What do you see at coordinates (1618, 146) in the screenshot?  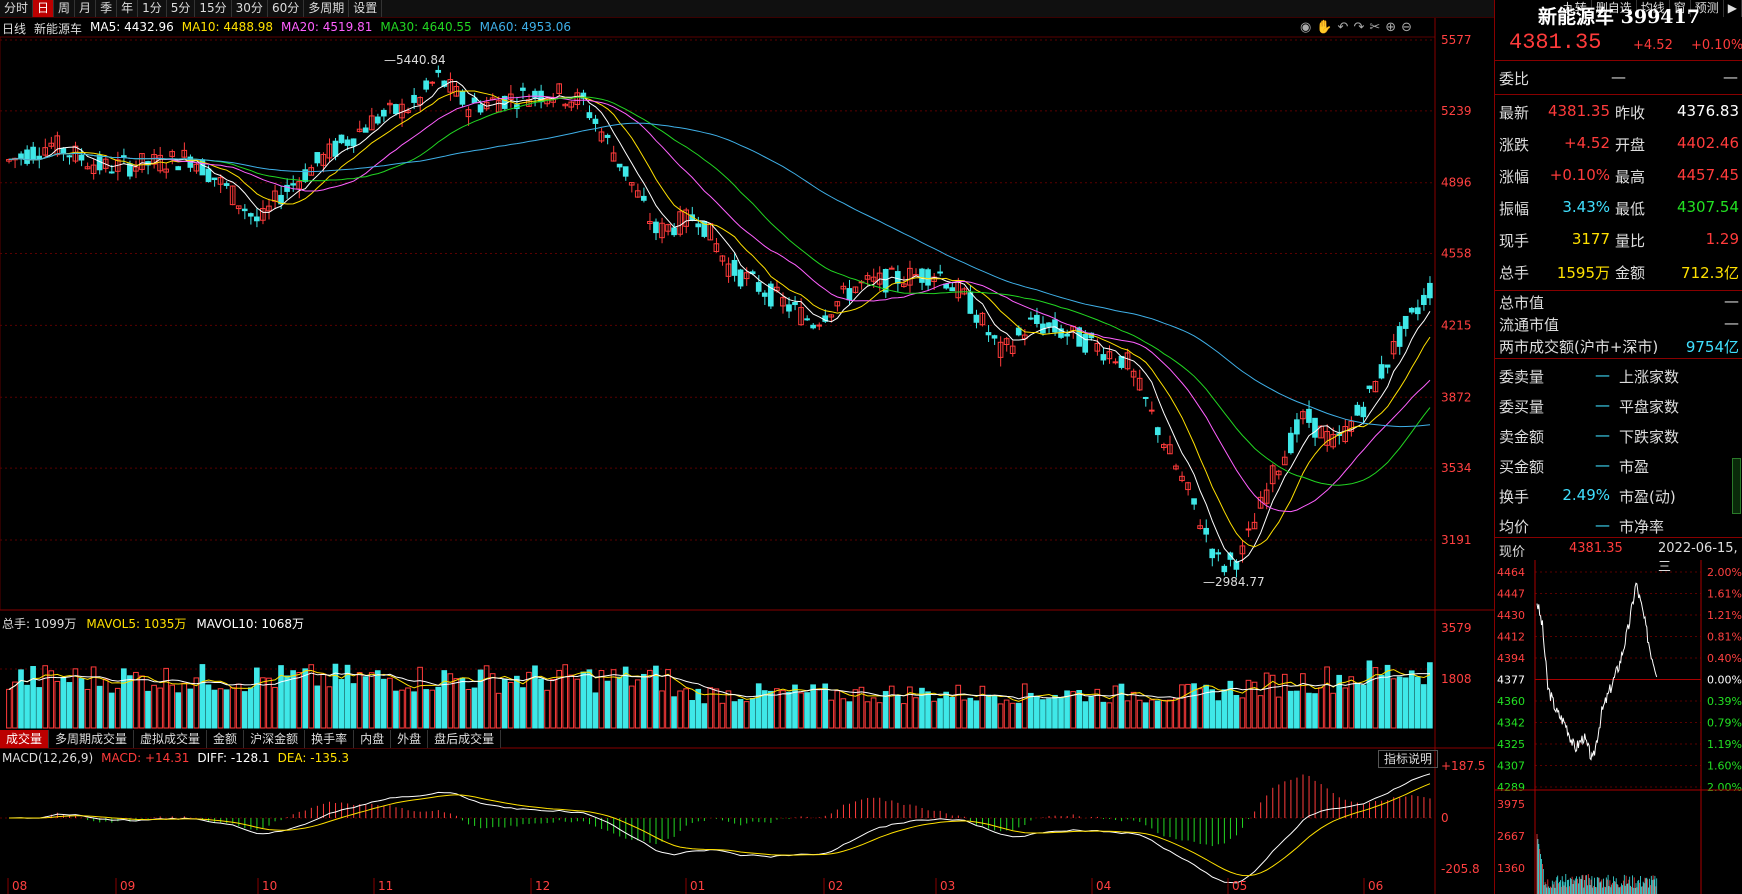 I see `quote-row: 涨跌 +4.52 开盘 4402.46` at bounding box center [1618, 146].